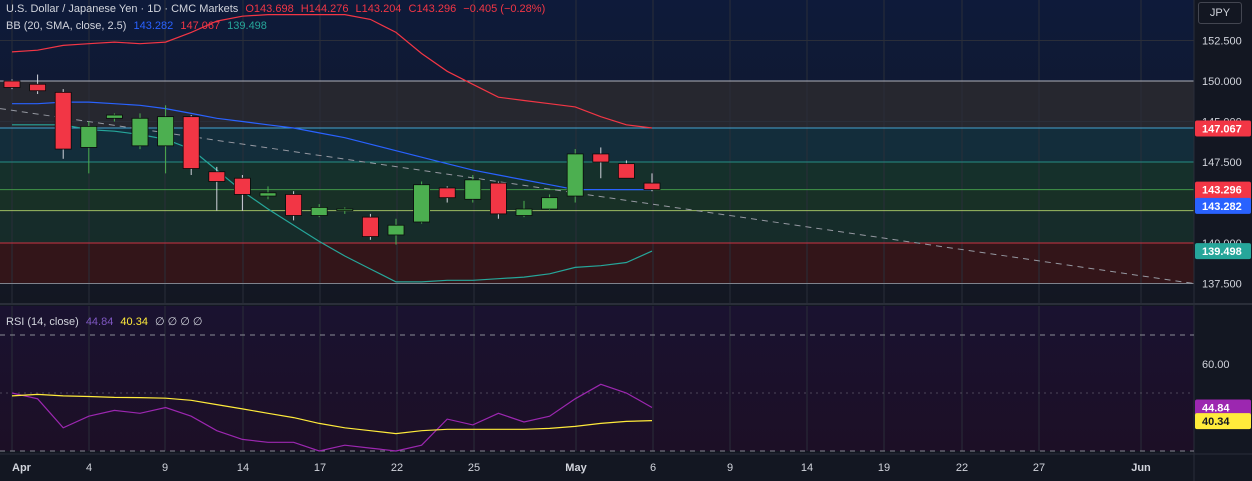 Image resolution: width=1252 pixels, height=481 pixels. What do you see at coordinates (1222, 82) in the screenshot?
I see `price-tick-label: 150.000` at bounding box center [1222, 82].